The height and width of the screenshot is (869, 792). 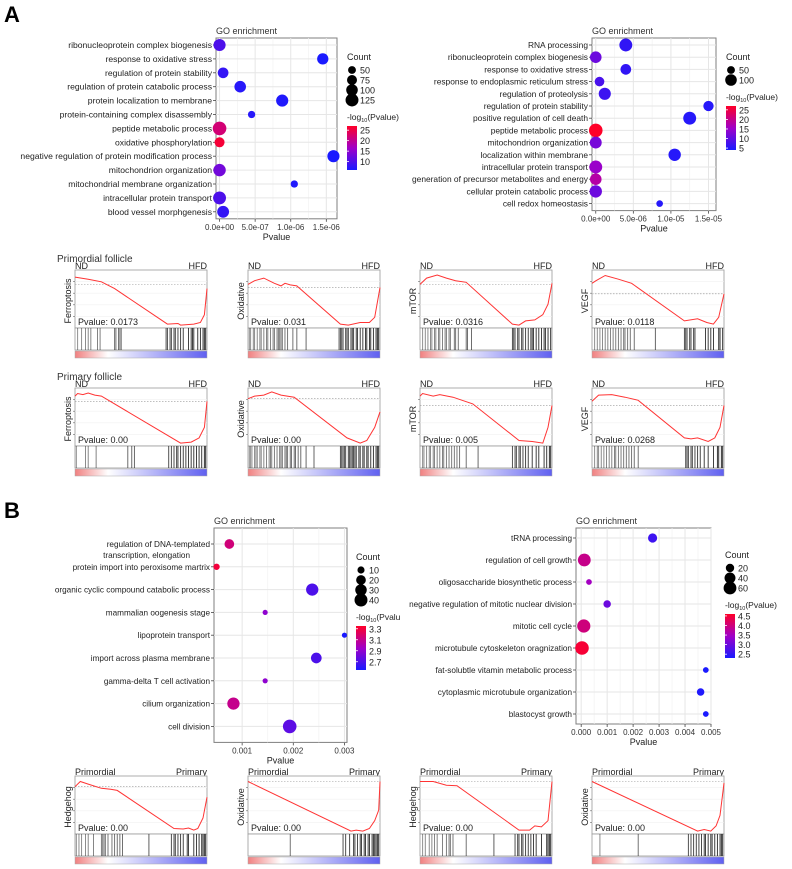 I want to click on color-legend-label: 4.5, so click(x=744, y=616).